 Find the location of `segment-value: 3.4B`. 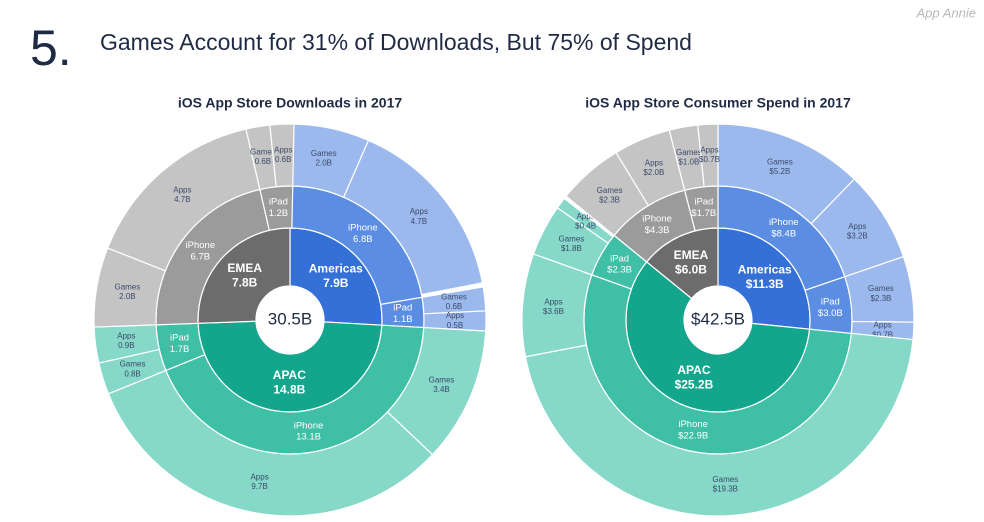

segment-value: 3.4B is located at coordinates (441, 389).